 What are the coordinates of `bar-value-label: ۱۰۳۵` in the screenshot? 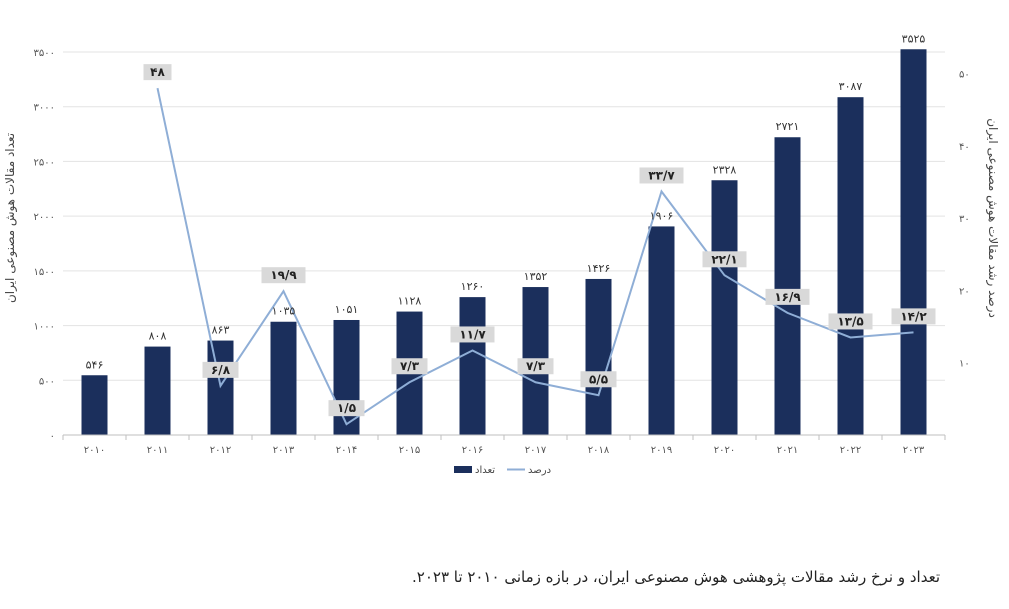 It's located at (284, 311).